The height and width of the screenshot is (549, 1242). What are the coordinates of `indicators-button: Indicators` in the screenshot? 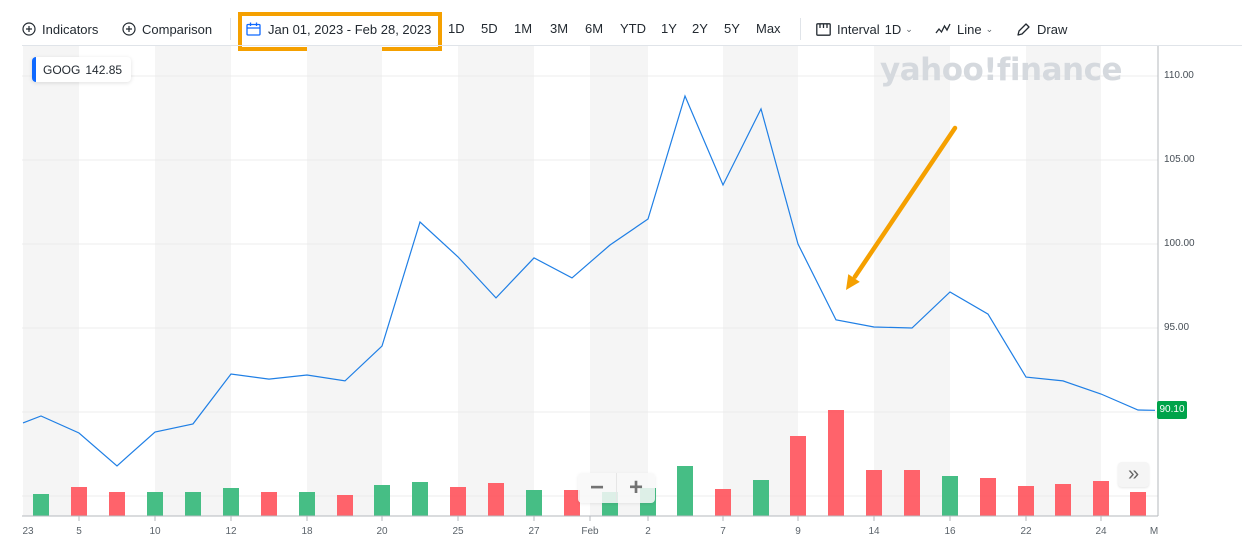 It's located at (60, 29).